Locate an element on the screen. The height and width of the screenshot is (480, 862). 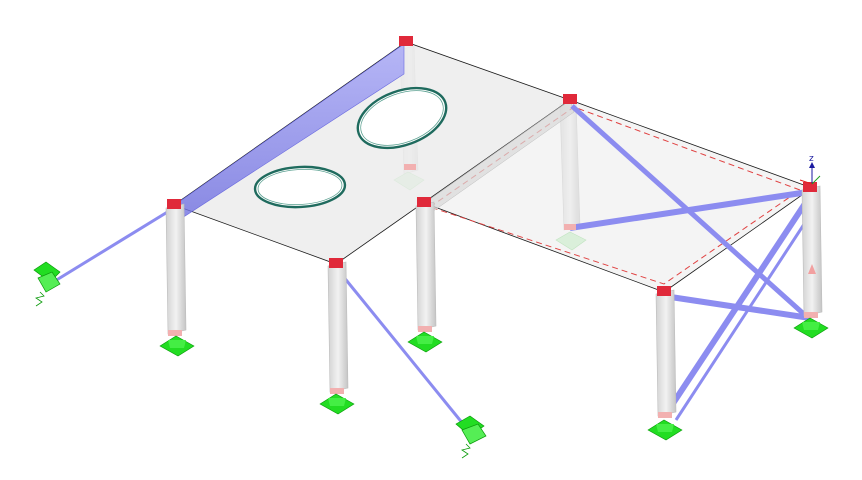
spring-support-left is located at coordinates (47, 284).